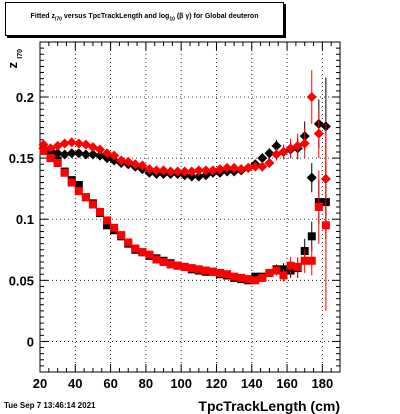  What do you see at coordinates (110, 383) in the screenshot?
I see `x-tick-label: 60` at bounding box center [110, 383].